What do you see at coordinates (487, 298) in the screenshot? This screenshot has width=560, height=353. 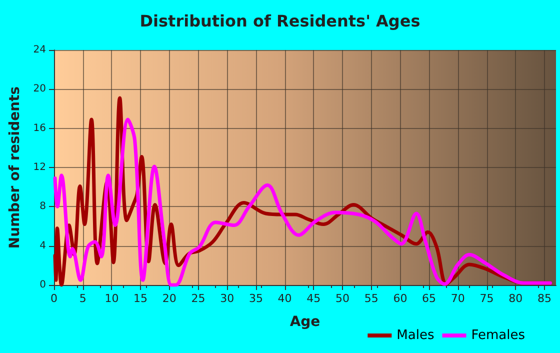 I see `x-tick-label: 75` at bounding box center [487, 298].